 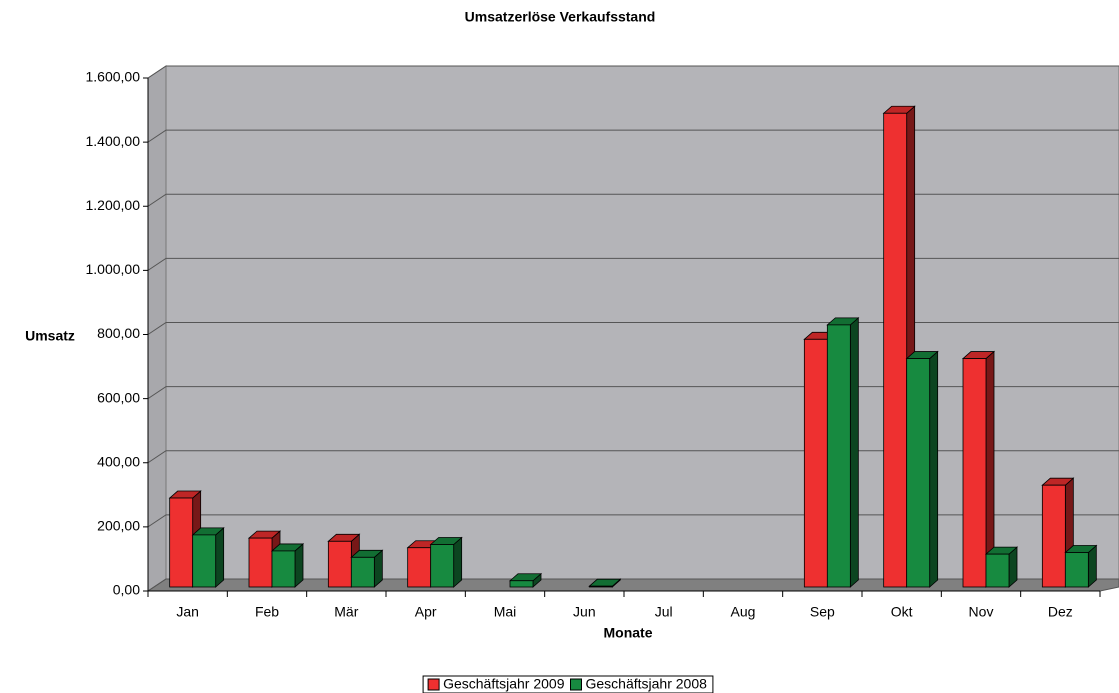 What do you see at coordinates (743, 612) in the screenshot?
I see `x-tick-label: Aug` at bounding box center [743, 612].